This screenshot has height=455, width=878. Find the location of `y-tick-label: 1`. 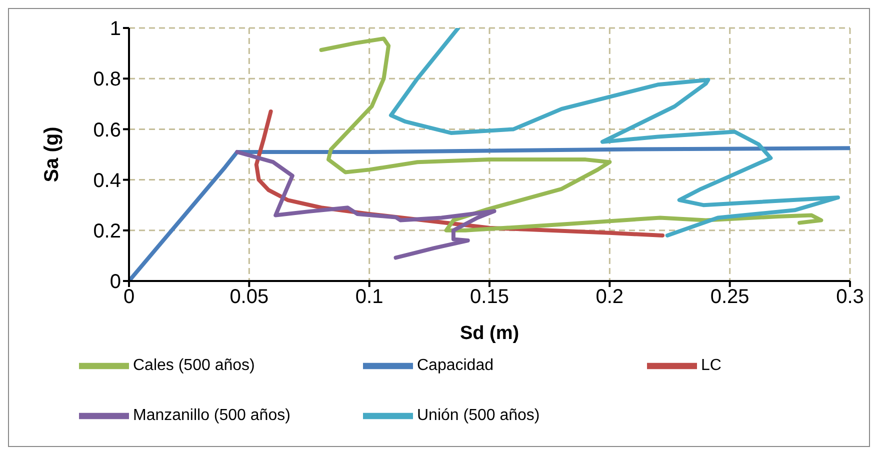

y-tick-label: 1 is located at coordinates (115, 29).